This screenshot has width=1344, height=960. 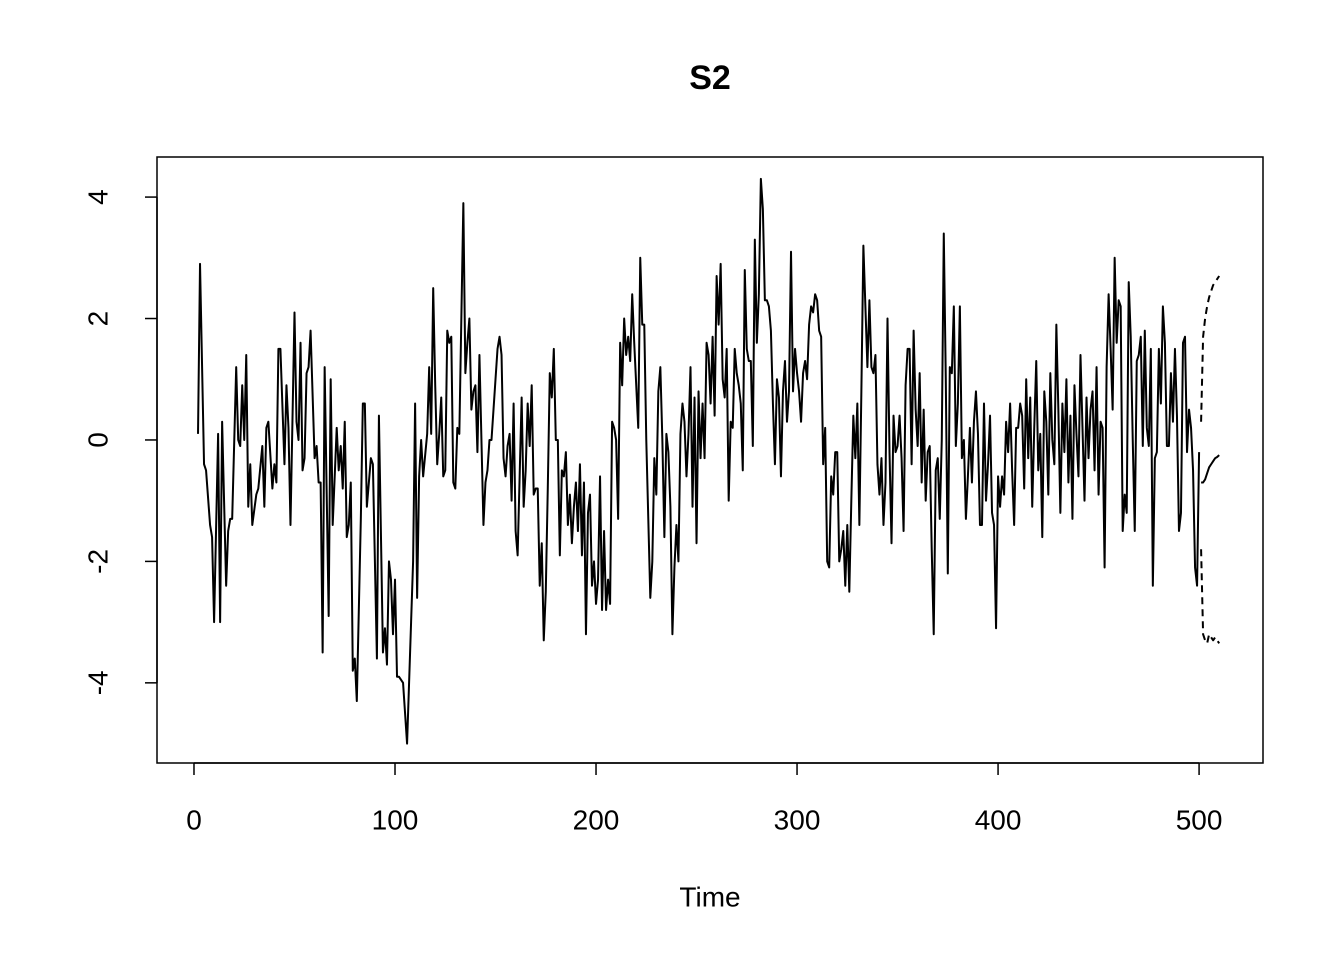 What do you see at coordinates (1210, 469) in the screenshot?
I see `series-line` at bounding box center [1210, 469].